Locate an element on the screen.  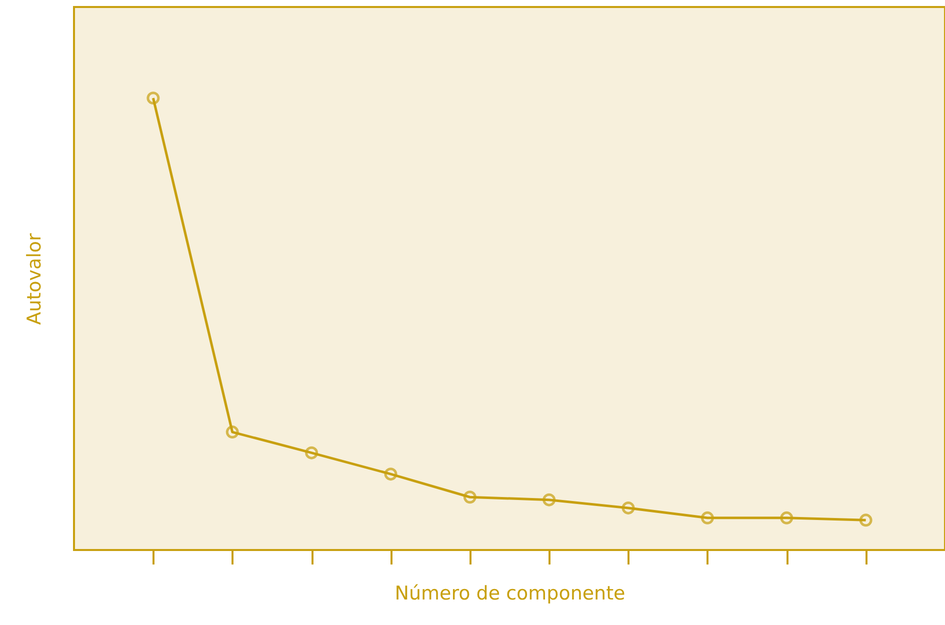
y-axis-title: Autovalor is located at coordinates (35, 278).